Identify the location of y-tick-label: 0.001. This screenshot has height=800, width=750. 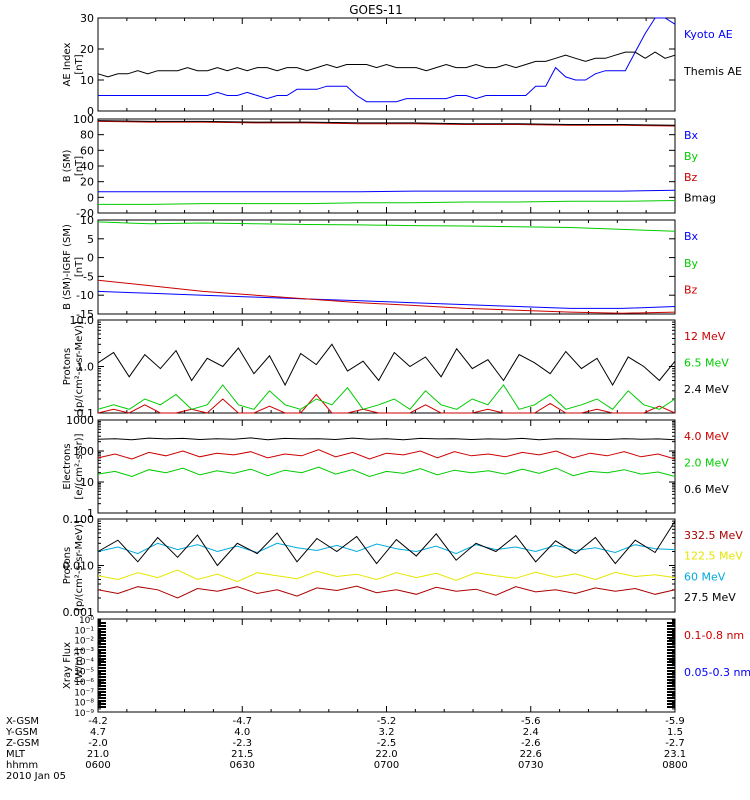
(79, 612).